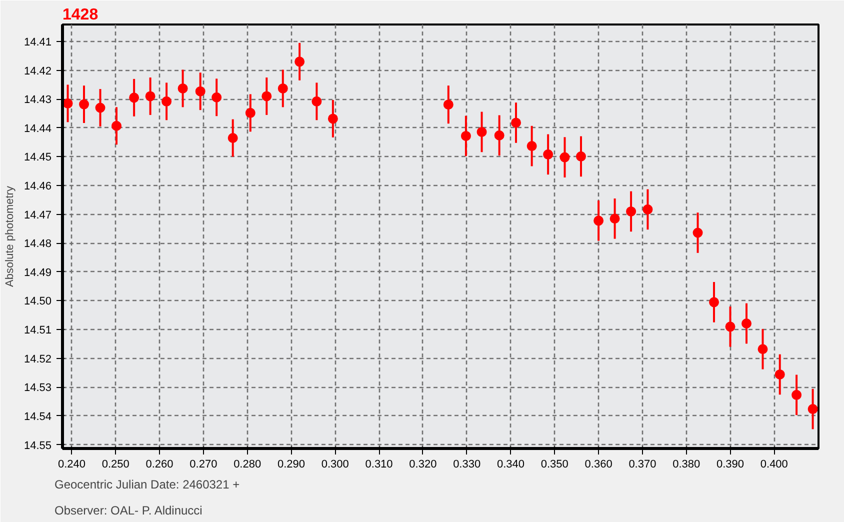  What do you see at coordinates (128, 511) in the screenshot?
I see `text: Observer: OAL- P. Aldinucci` at bounding box center [128, 511].